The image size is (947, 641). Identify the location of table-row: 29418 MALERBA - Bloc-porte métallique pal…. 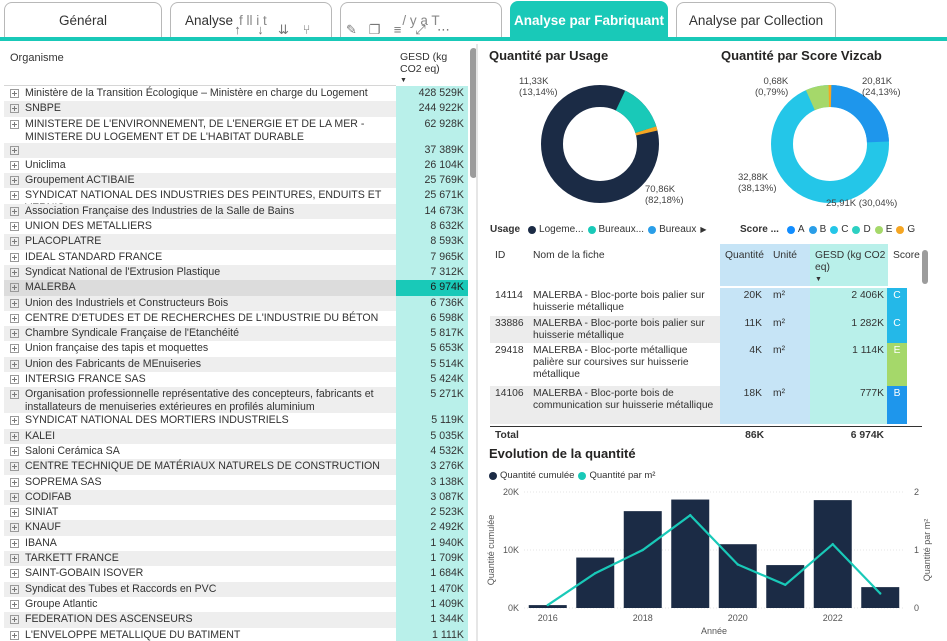
(706, 364).